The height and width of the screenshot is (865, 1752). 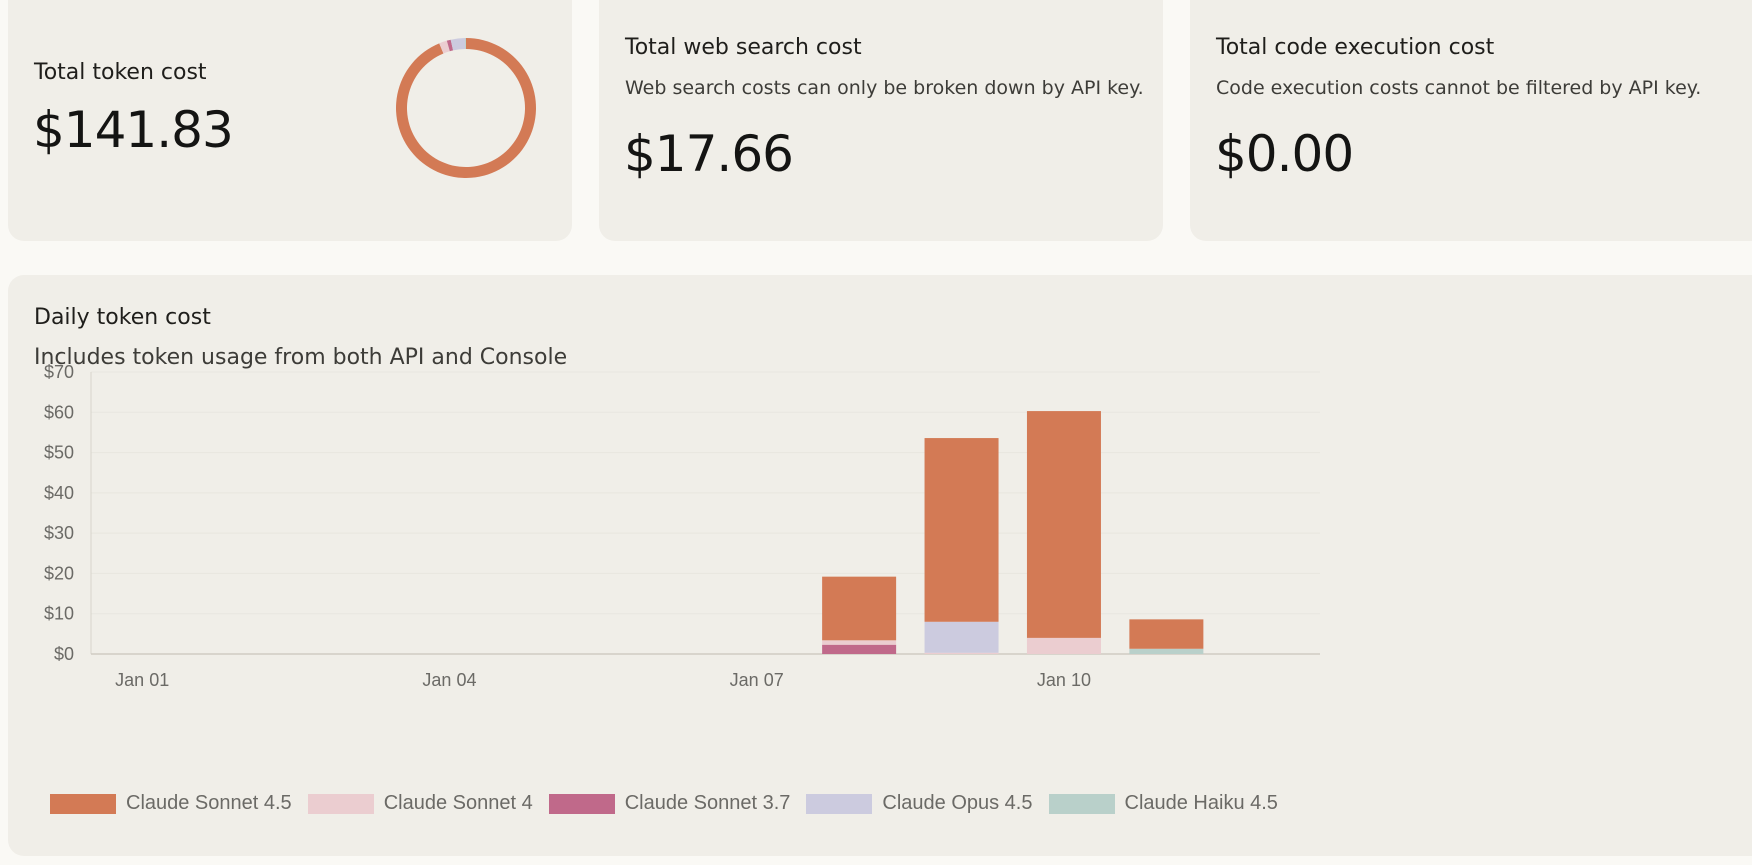 I want to click on legend-label: Claude Opus 4.5, so click(x=957, y=803).